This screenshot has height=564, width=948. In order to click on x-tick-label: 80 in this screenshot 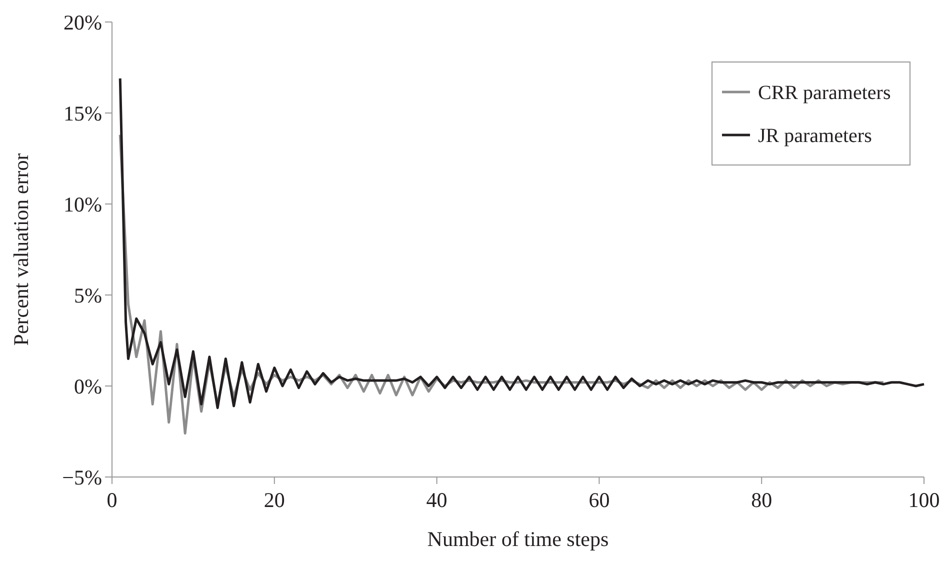, I will do `click(761, 500)`.